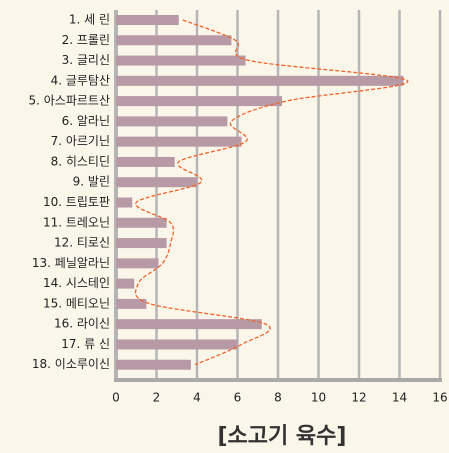 This screenshot has height=453, width=449. Describe the element at coordinates (71, 364) in the screenshot. I see `y-tick-label: 18. 이소루이신` at that location.